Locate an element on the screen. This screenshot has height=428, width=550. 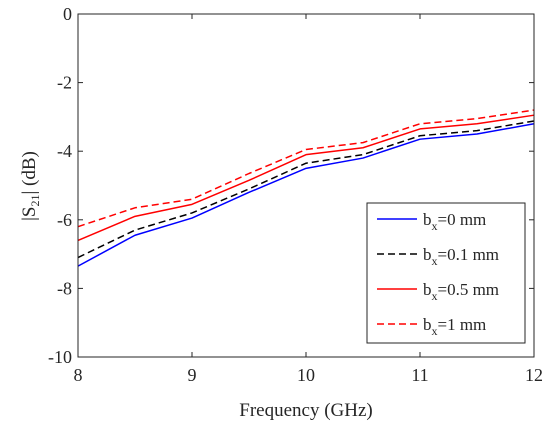
legend-label-1: bx=0 mm is located at coordinates (454, 221).